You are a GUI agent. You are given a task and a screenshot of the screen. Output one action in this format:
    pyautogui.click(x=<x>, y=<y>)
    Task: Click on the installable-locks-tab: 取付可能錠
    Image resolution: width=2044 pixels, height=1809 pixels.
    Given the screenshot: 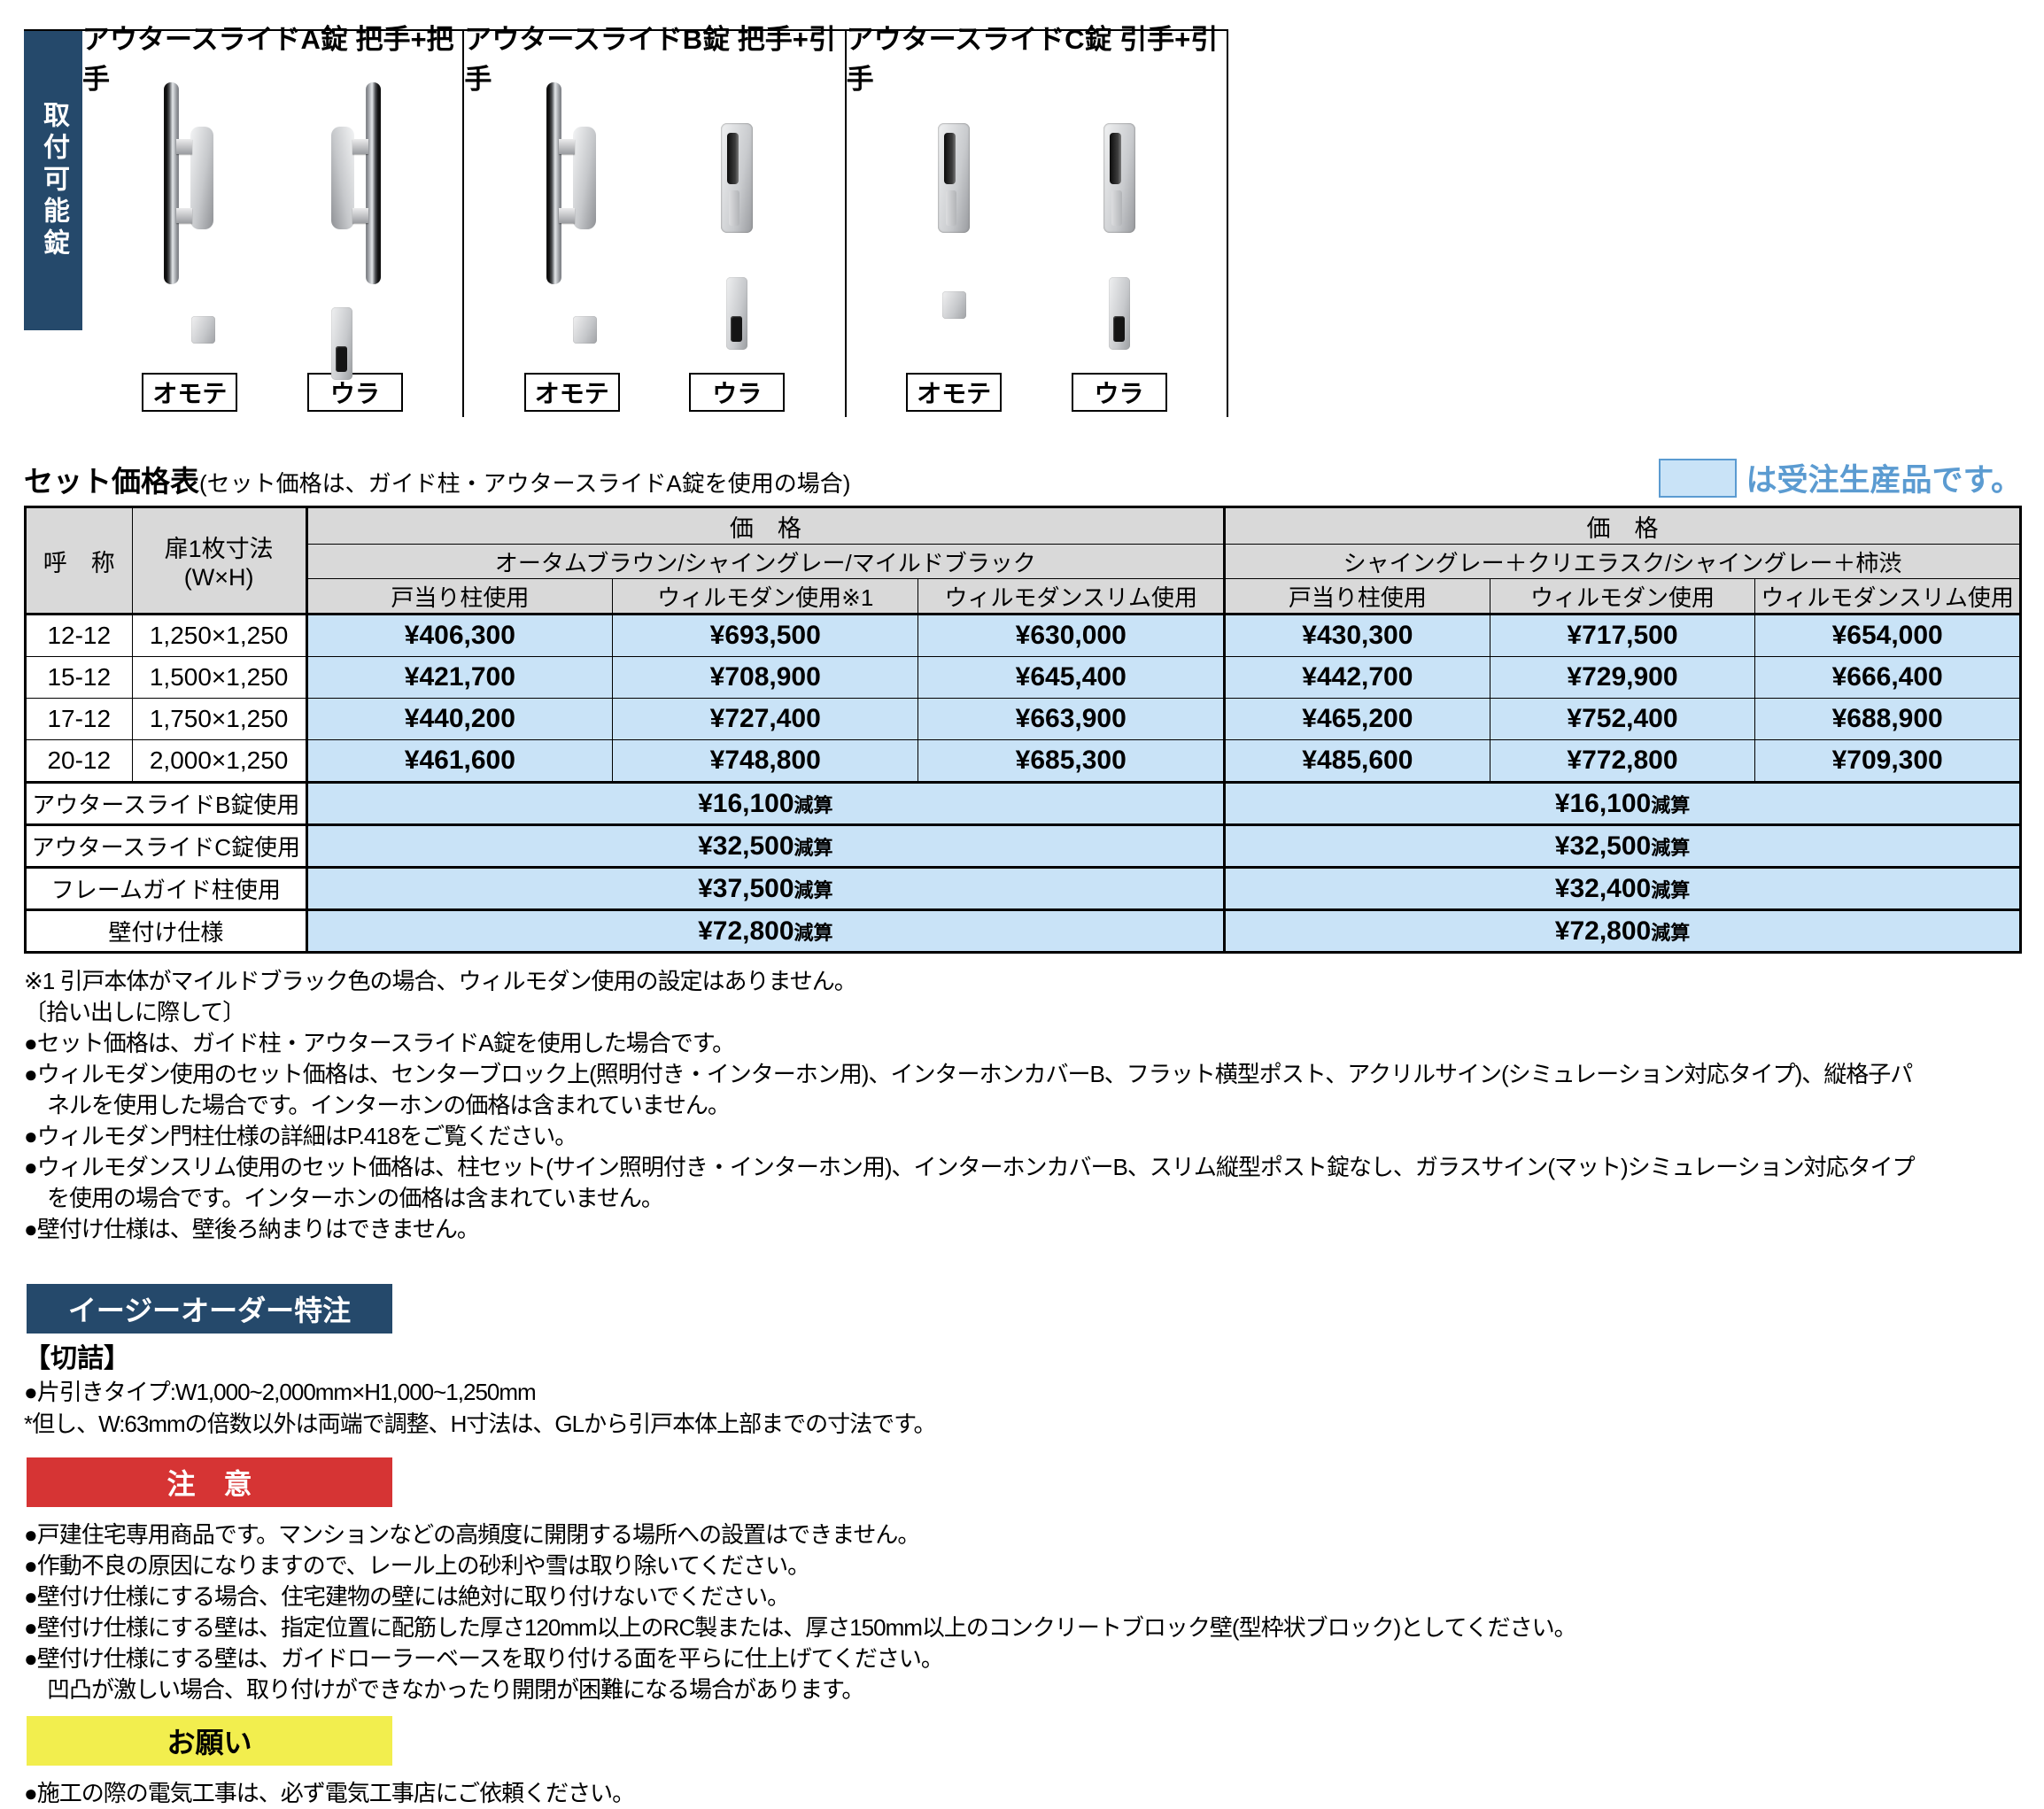 What is the action you would take?
    pyautogui.click(x=53, y=180)
    